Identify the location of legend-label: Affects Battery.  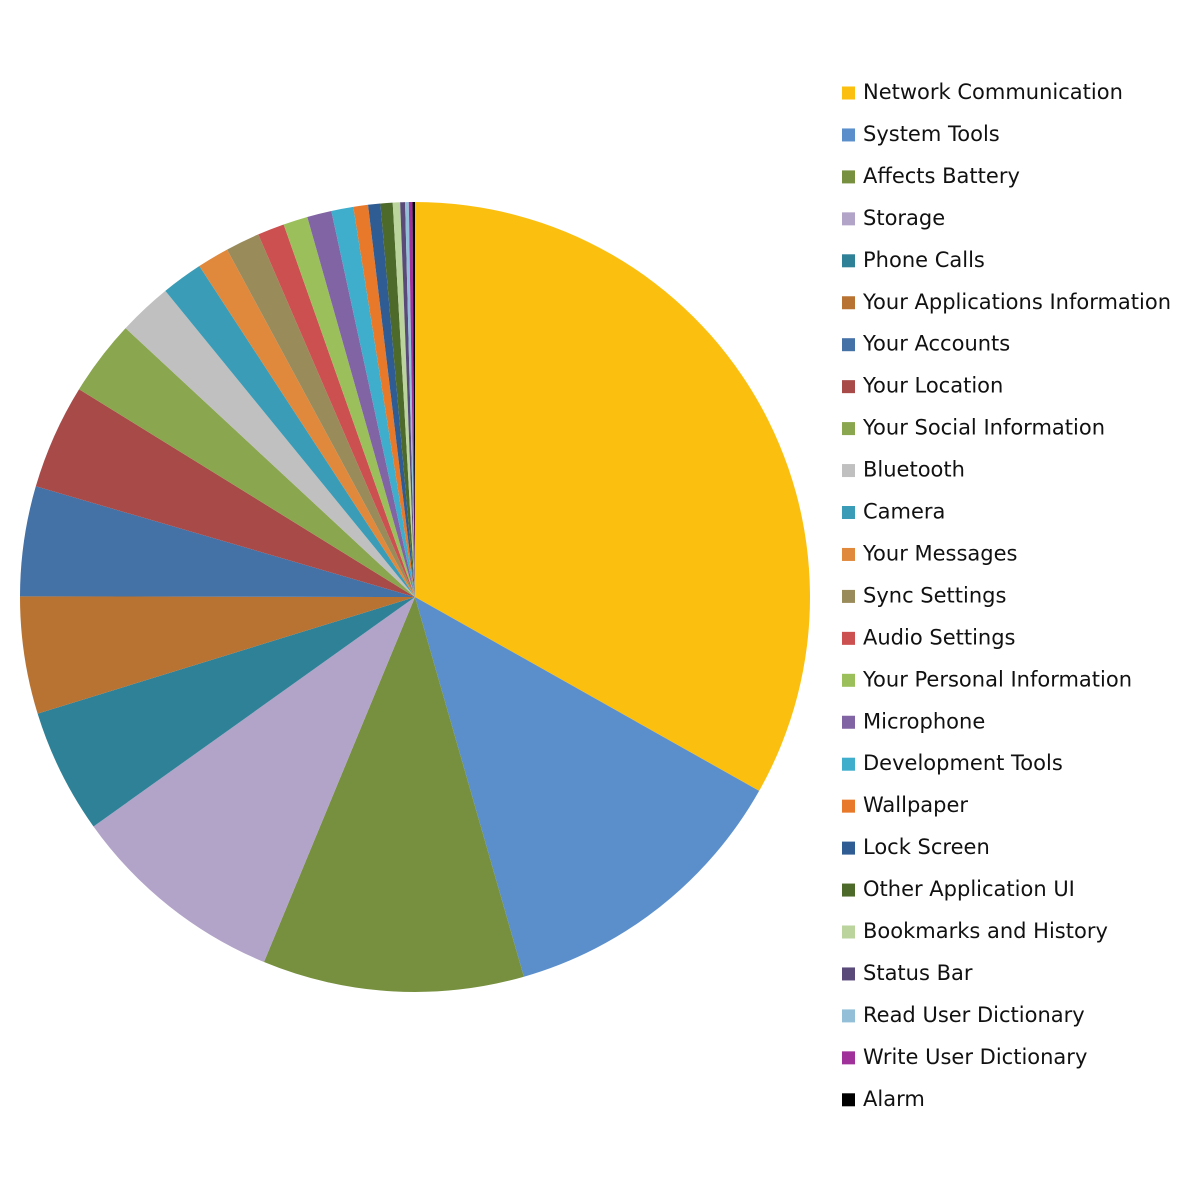
(941, 176).